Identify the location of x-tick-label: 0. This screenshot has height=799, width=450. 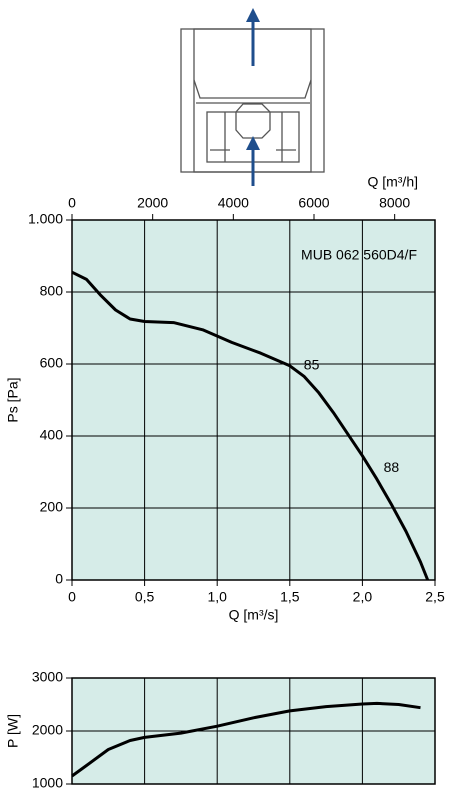
(72, 597).